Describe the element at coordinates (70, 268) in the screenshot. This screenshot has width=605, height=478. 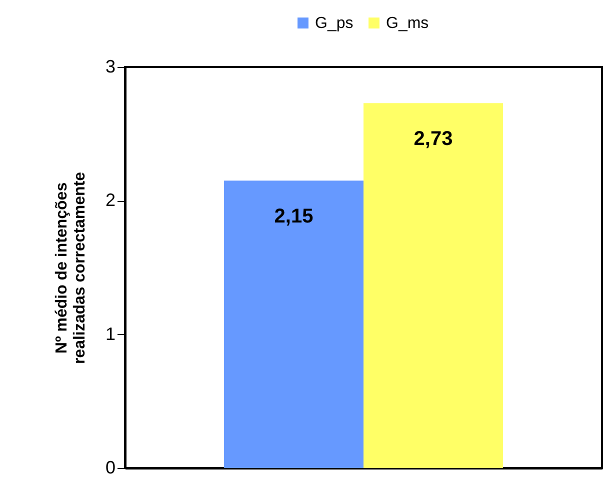
I see `y-axis-title: Nº médio de intenções realizadas correctamente` at that location.